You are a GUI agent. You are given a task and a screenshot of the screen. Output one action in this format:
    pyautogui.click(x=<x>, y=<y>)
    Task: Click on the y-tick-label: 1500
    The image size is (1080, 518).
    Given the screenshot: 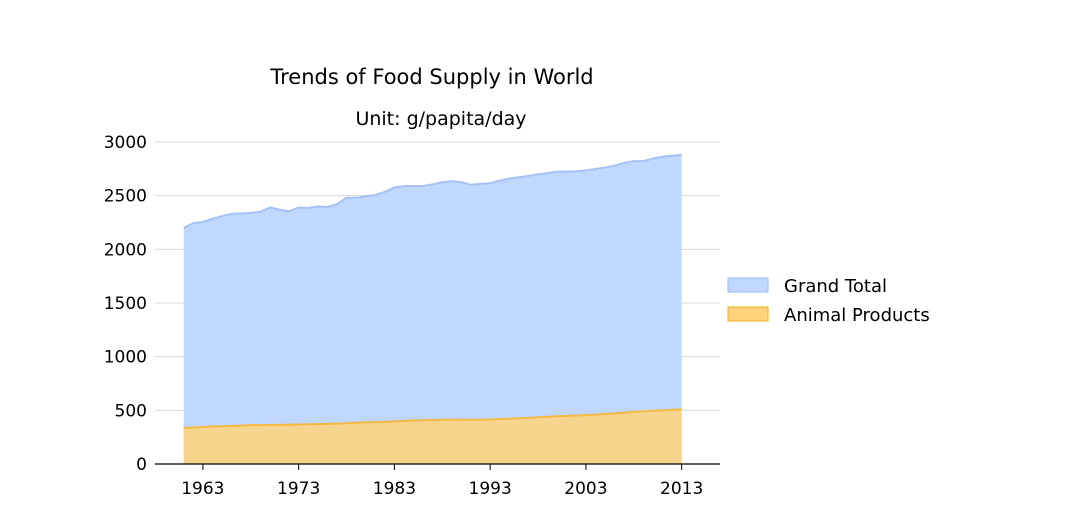 What is the action you would take?
    pyautogui.click(x=125, y=304)
    